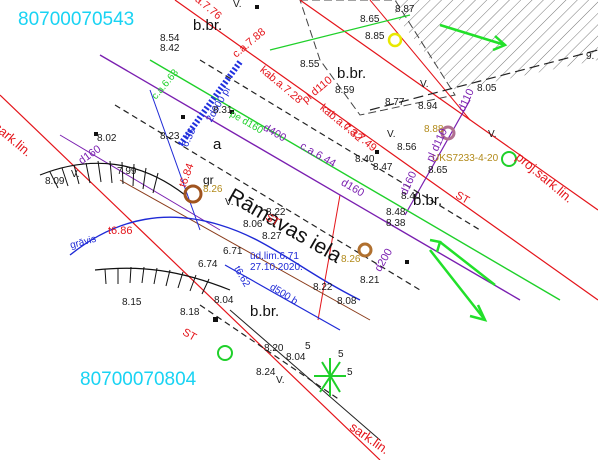 This screenshot has width=598, height=460. What do you see at coordinates (233, 251) in the screenshot?
I see `elev-671: 6.71` at bounding box center [233, 251].